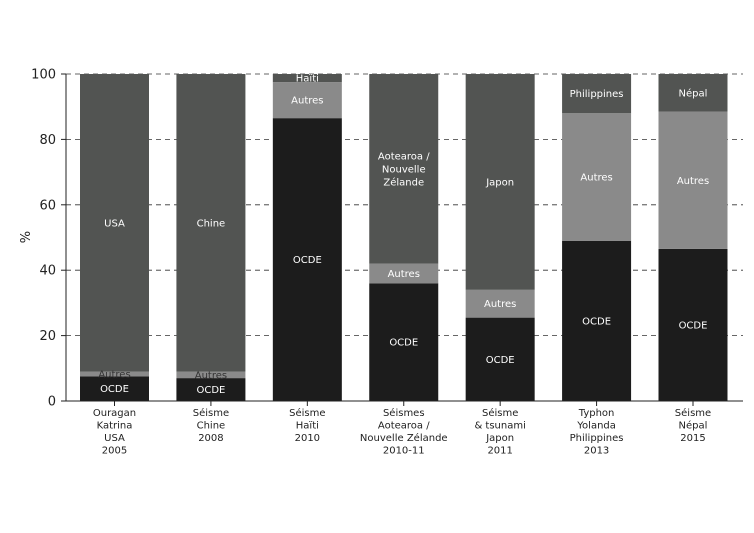 This screenshot has height=533, width=754. I want to click on bar-stack: OCDE Autres Philippines, so click(597, 237).